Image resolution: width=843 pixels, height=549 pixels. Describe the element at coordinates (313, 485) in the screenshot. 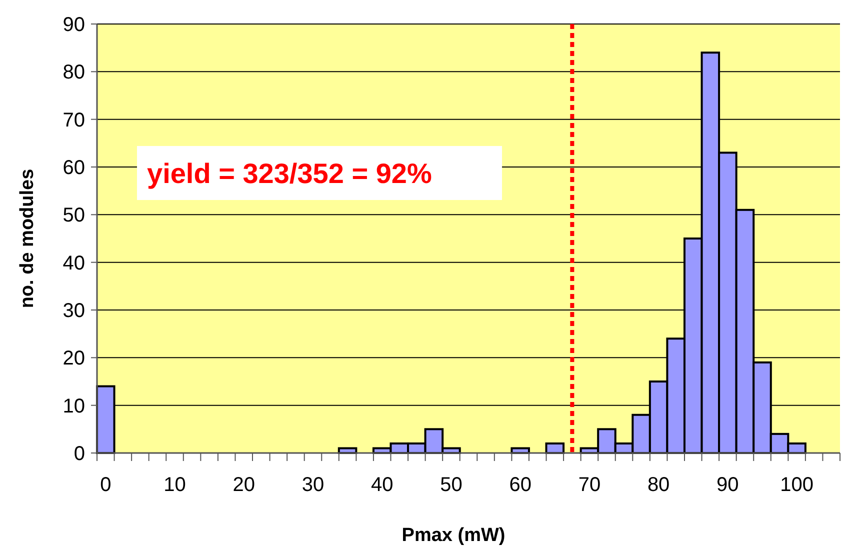

I see `x-tick-label: 30` at that location.